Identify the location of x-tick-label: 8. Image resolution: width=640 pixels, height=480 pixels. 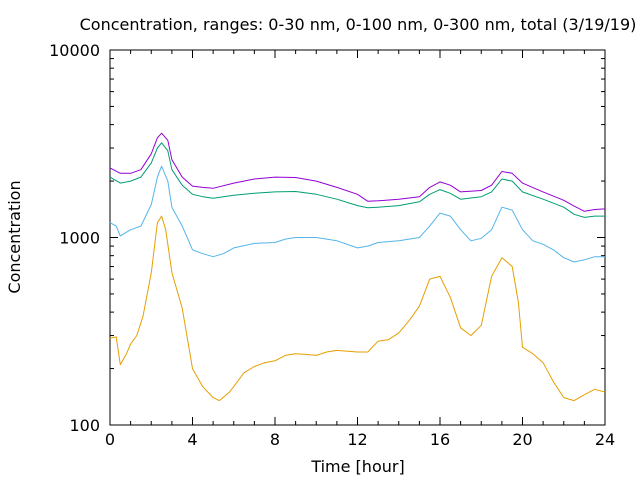
(275, 439).